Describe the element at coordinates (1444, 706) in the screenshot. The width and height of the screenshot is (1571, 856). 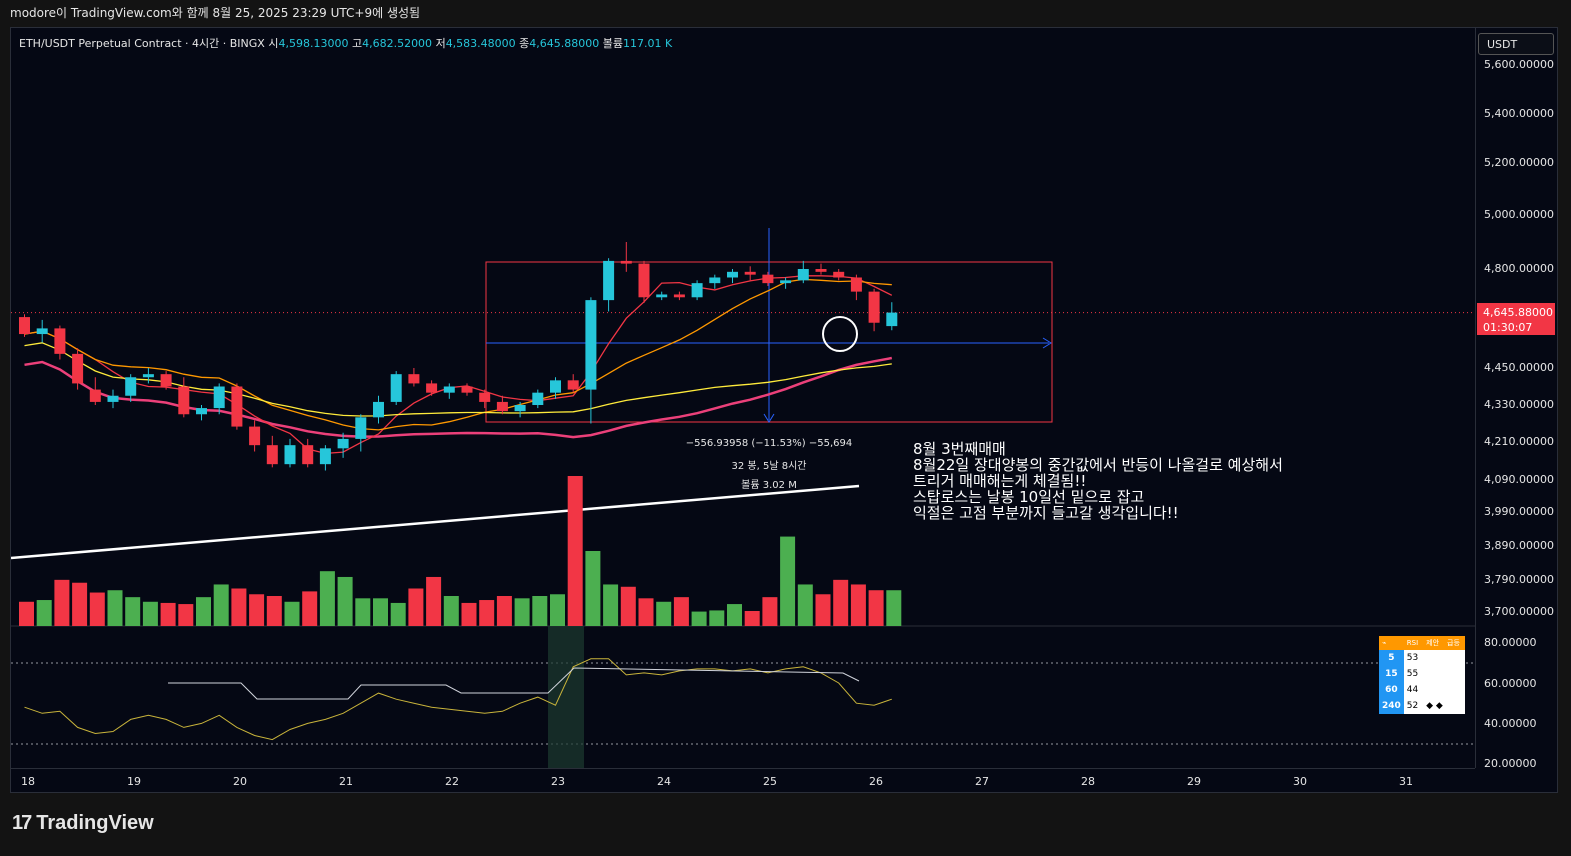
I see `rsi-signal-icons: ◆ ◆` at that location.